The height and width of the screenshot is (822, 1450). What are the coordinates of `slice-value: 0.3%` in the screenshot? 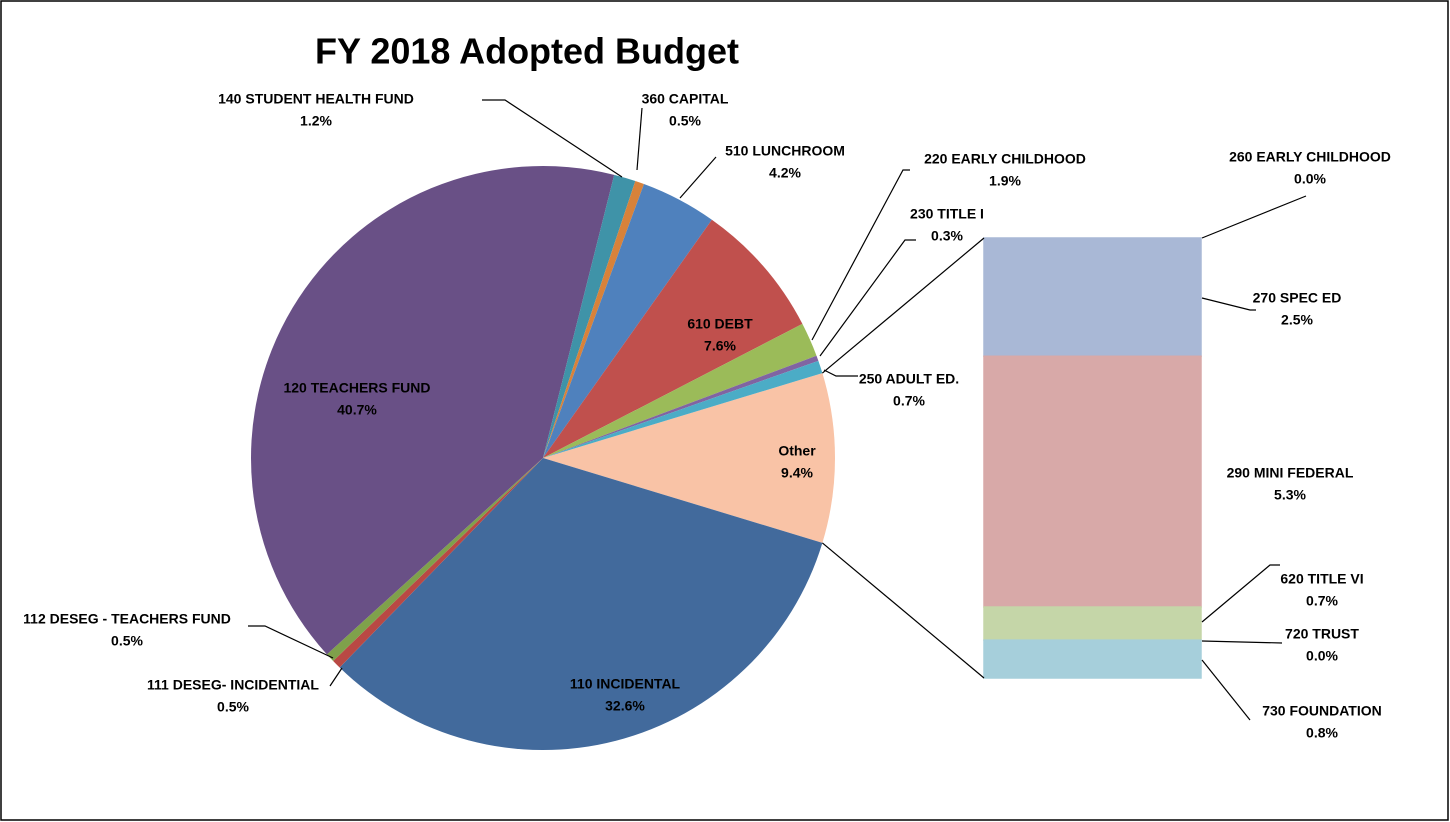 It's located at (947, 236).